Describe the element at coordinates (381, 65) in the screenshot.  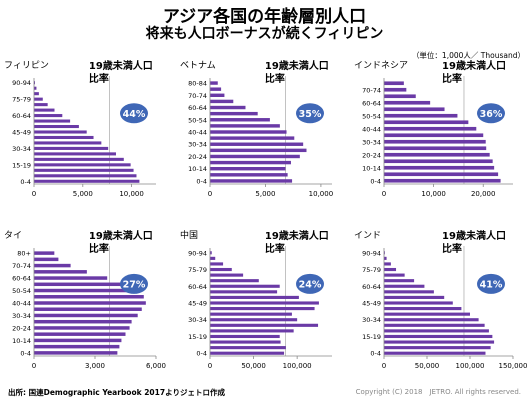
I see `chart-title: インドネシア` at that location.